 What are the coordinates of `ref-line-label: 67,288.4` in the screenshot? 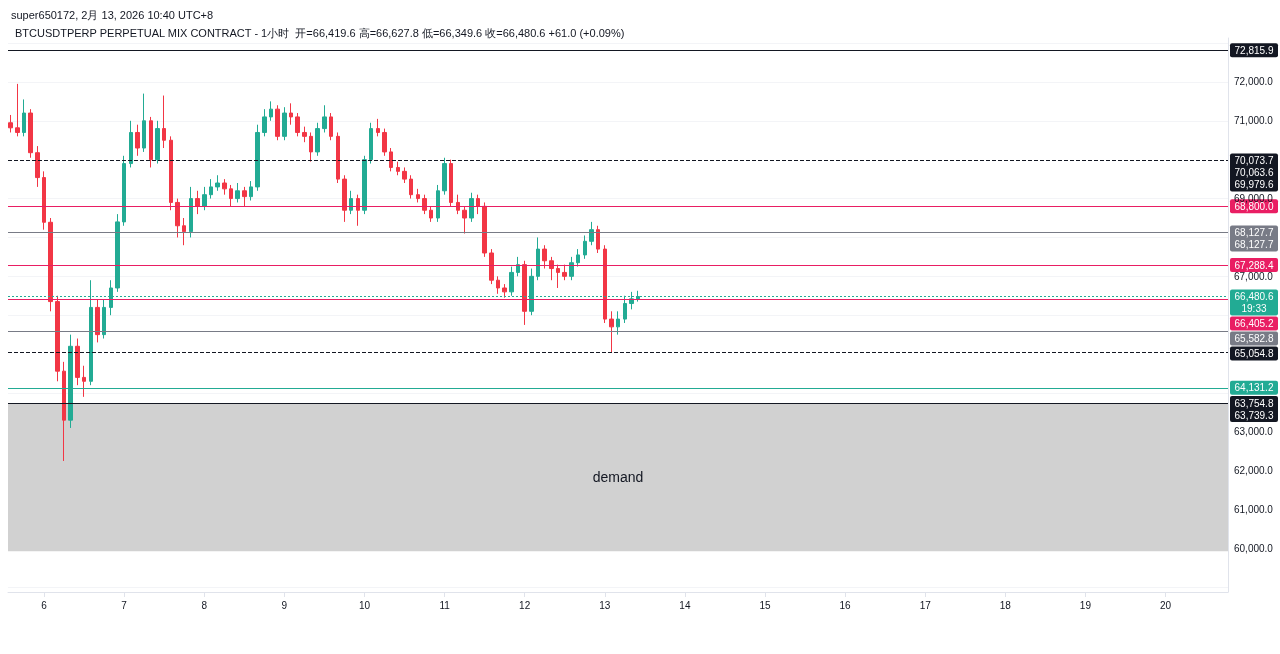 It's located at (1254, 265).